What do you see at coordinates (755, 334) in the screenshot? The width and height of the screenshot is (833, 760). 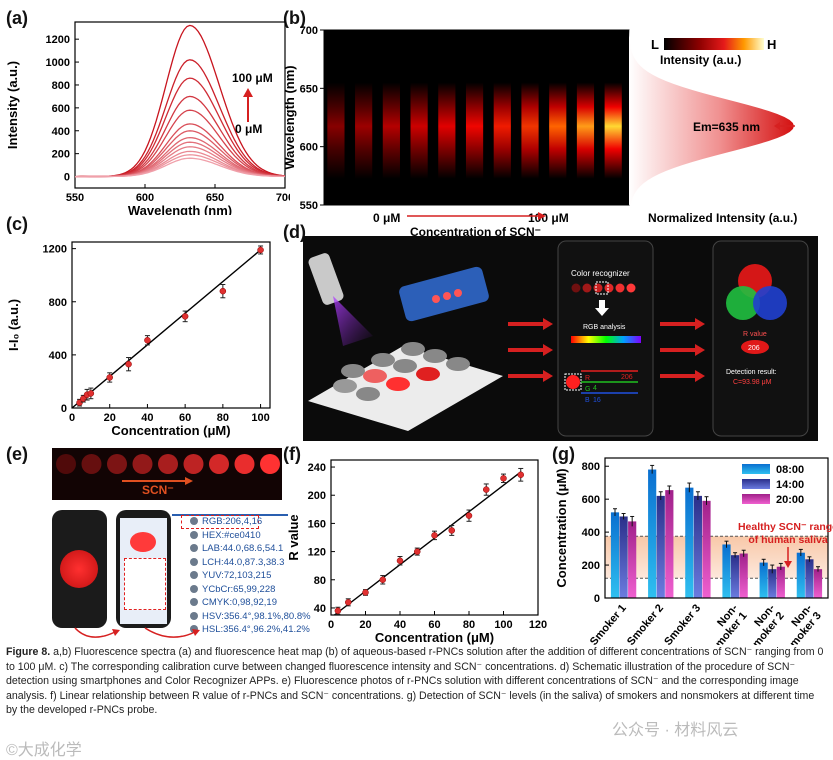 I see `r-value-label: R value` at bounding box center [755, 334].